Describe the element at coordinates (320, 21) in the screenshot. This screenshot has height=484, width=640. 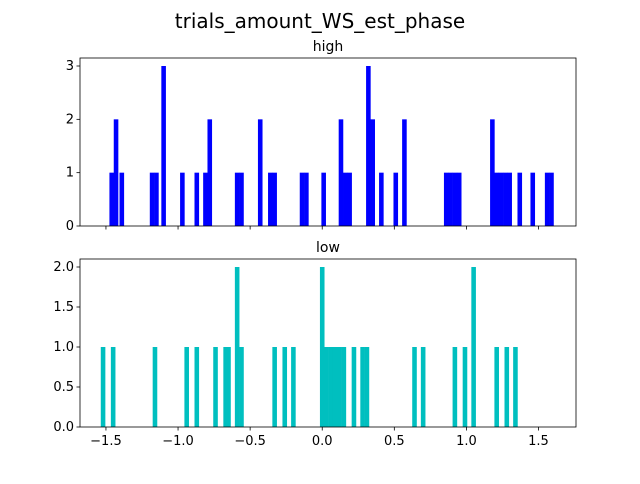
I see `figure-title: trials_amount_WS_est_phase` at that location.